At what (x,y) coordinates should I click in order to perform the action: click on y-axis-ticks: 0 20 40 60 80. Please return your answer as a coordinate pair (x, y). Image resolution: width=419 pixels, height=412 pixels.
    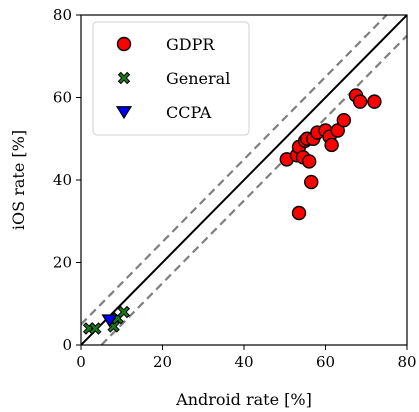
    Looking at the image, I should click on (67, 180).